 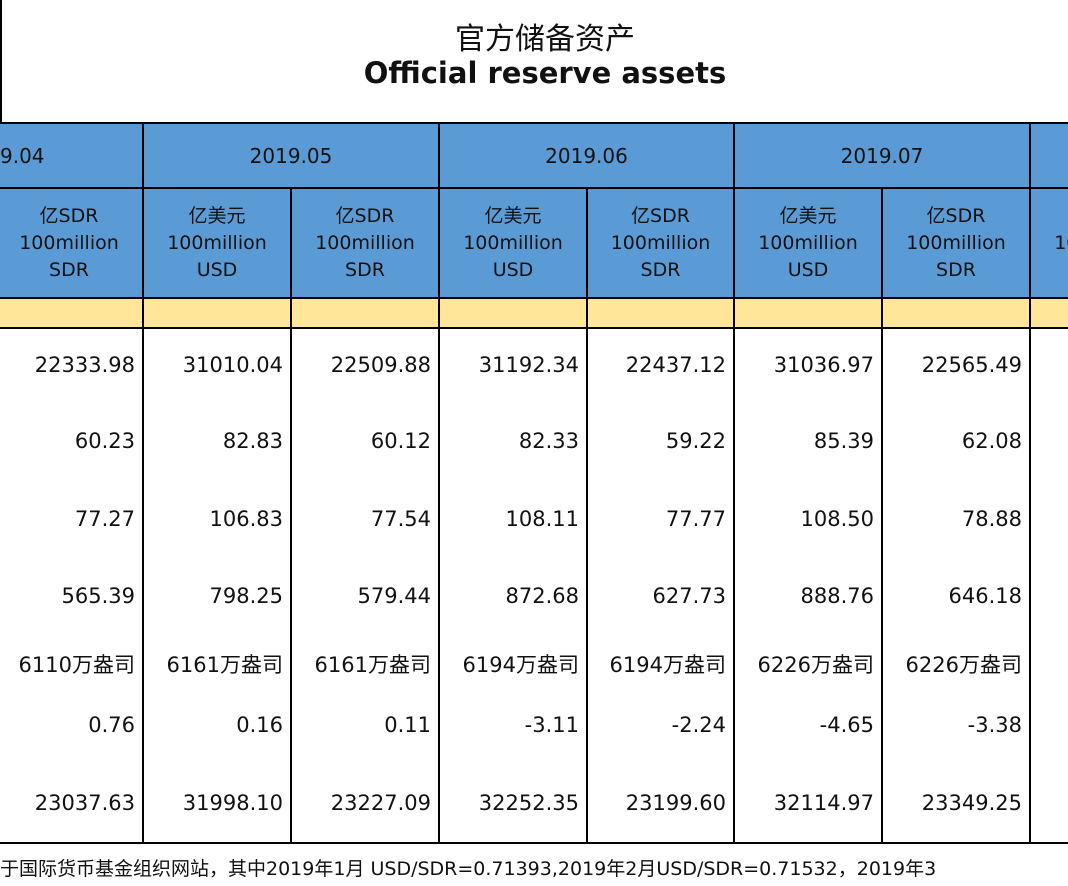 I want to click on value-cell: 31998.10, so click(x=232, y=803).